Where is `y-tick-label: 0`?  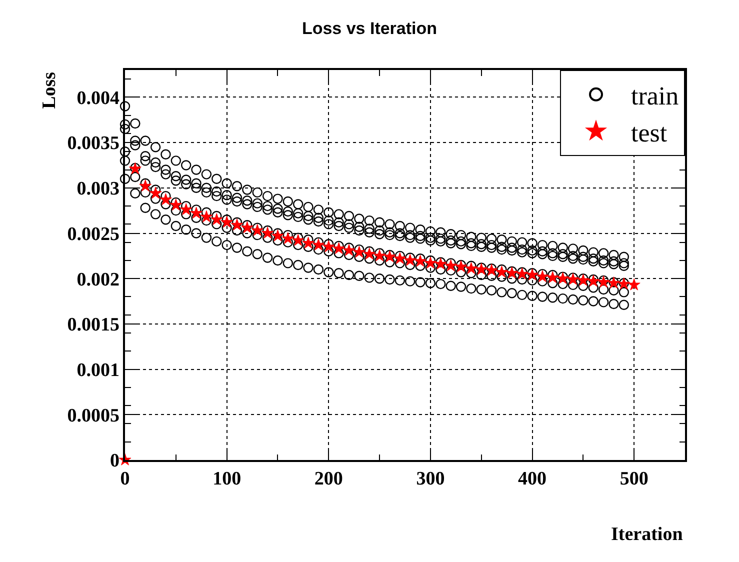
y-tick-label: 0 is located at coordinates (115, 461).